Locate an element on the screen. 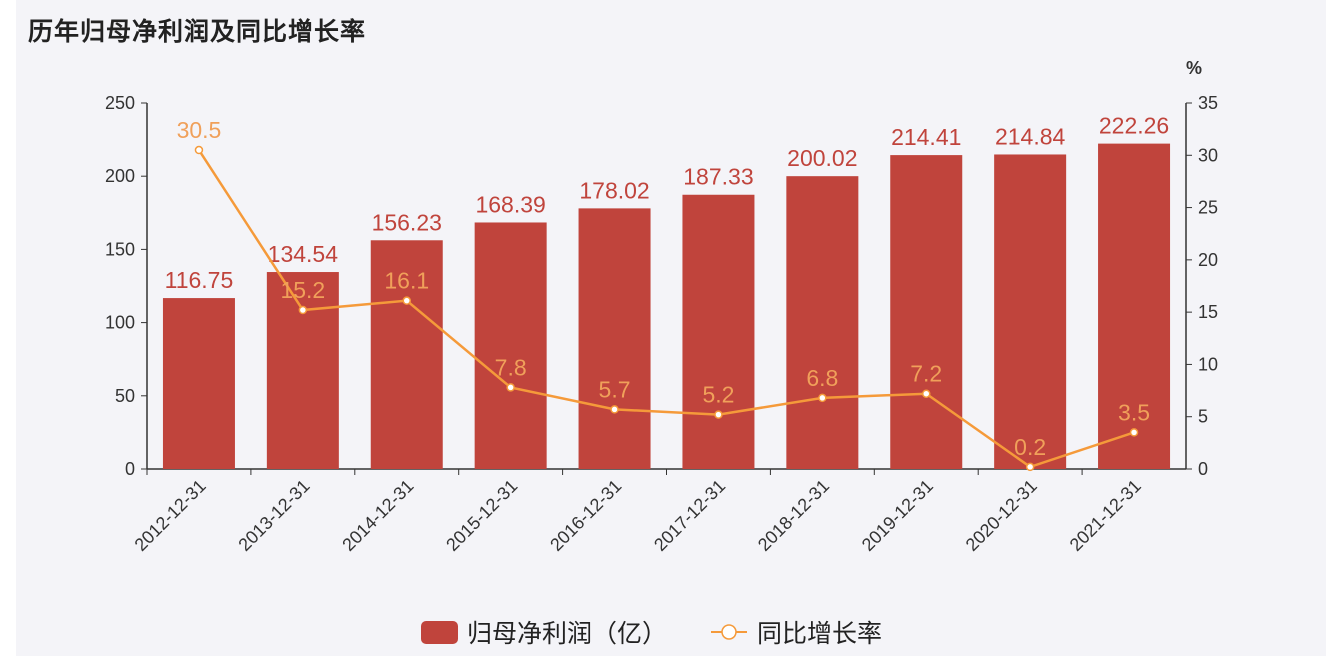  left-axis-tick-label: 200 is located at coordinates (120, 176).